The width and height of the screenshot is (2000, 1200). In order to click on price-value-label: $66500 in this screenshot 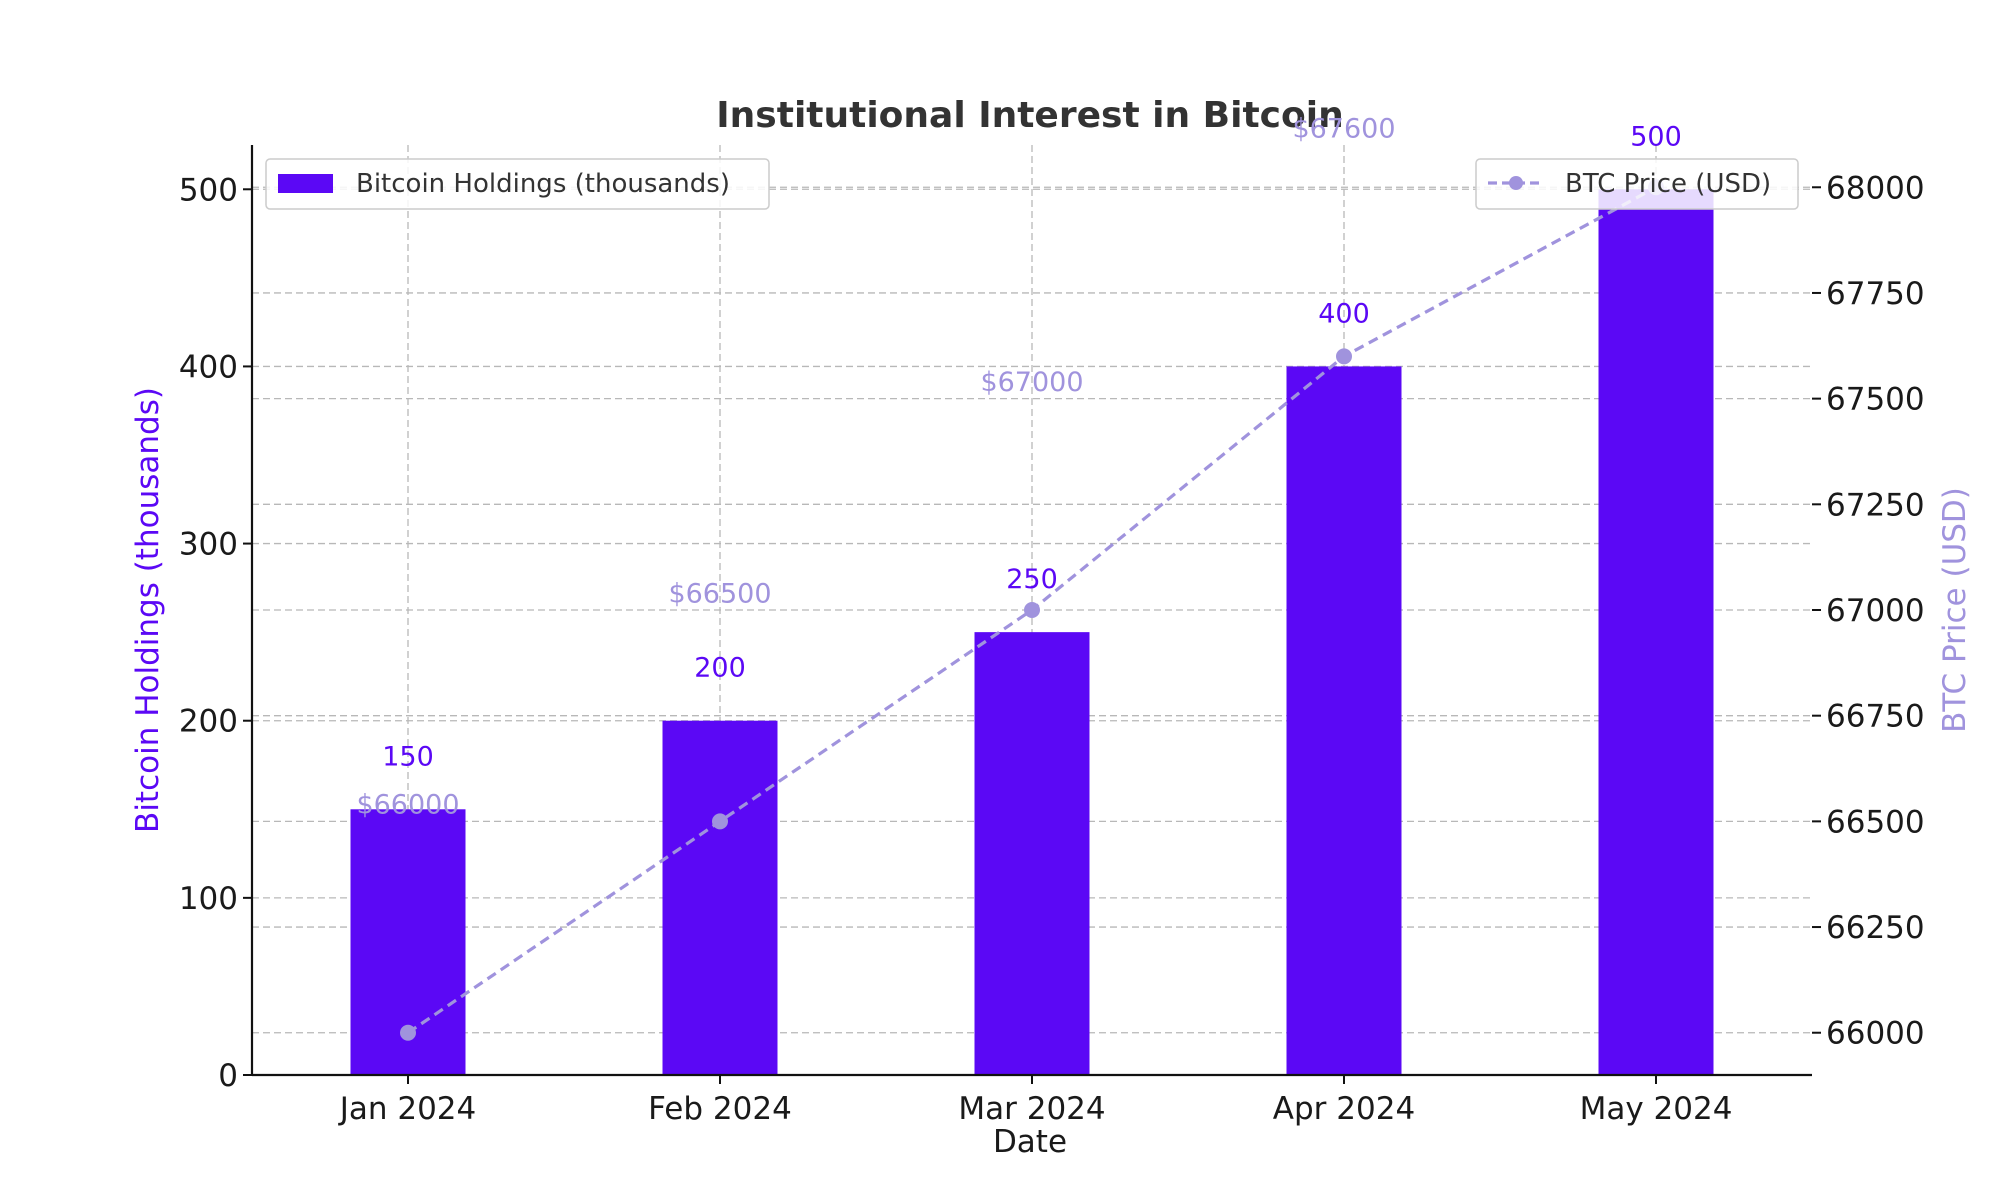, I will do `click(719, 593)`.